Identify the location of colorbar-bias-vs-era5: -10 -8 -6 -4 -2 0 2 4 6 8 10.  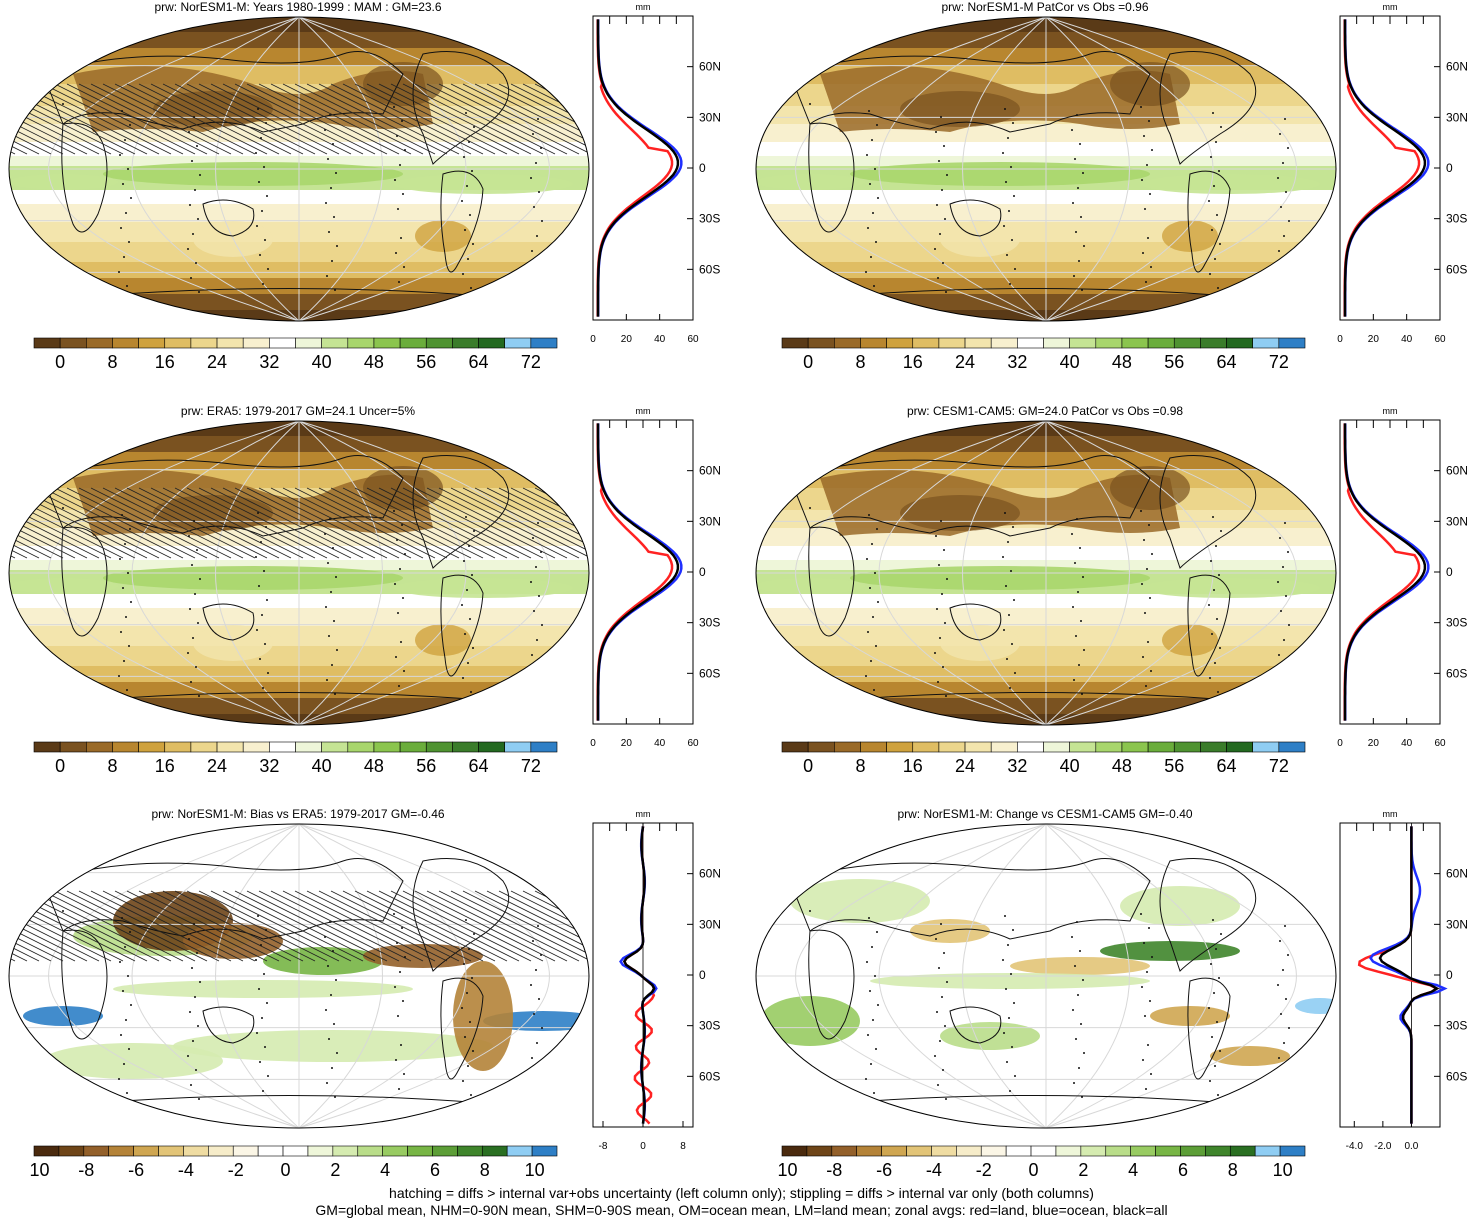
(294, 1162).